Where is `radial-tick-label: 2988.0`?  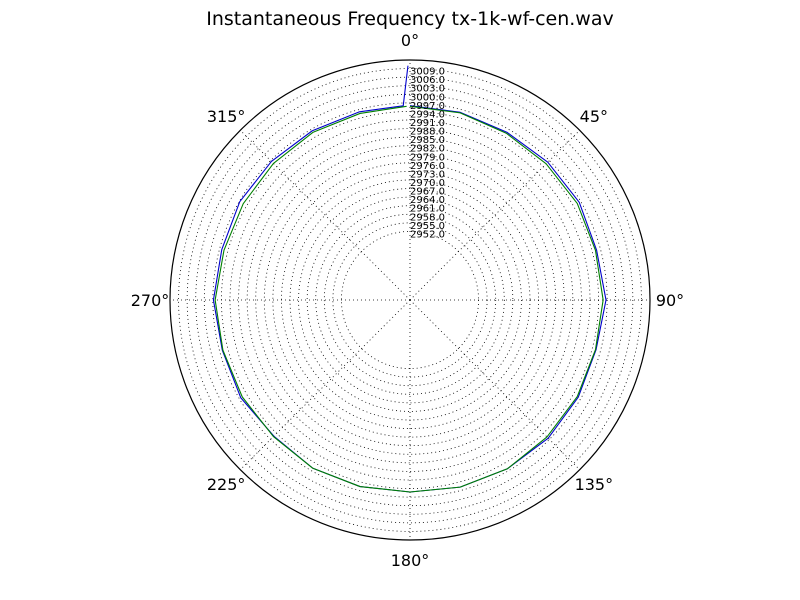 radial-tick-label: 2988.0 is located at coordinates (427, 132).